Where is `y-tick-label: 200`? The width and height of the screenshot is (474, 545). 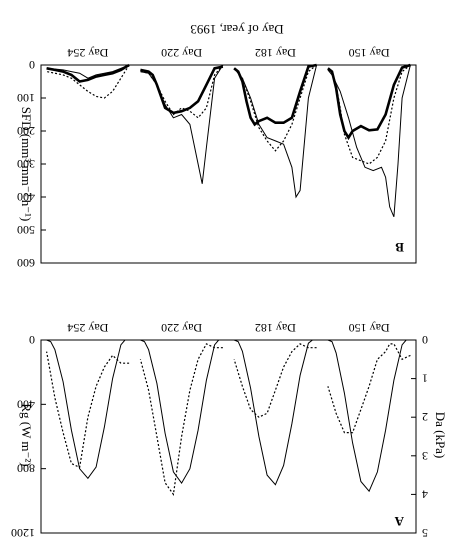 y-tick-label: 200 is located at coordinates (26, 131).